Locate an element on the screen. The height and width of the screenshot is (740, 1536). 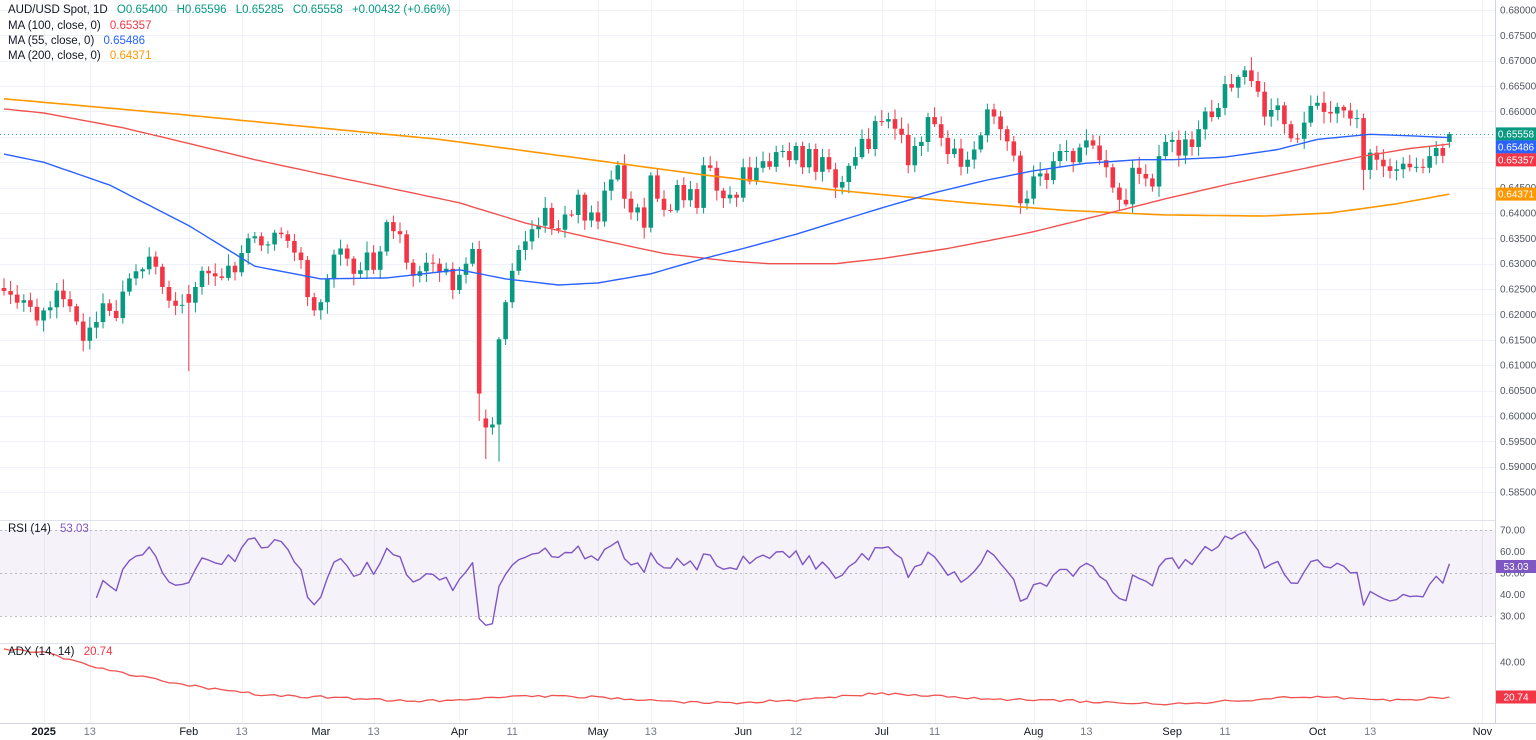
rsi-legend: RSI (14) 53.03 is located at coordinates (51, 529).